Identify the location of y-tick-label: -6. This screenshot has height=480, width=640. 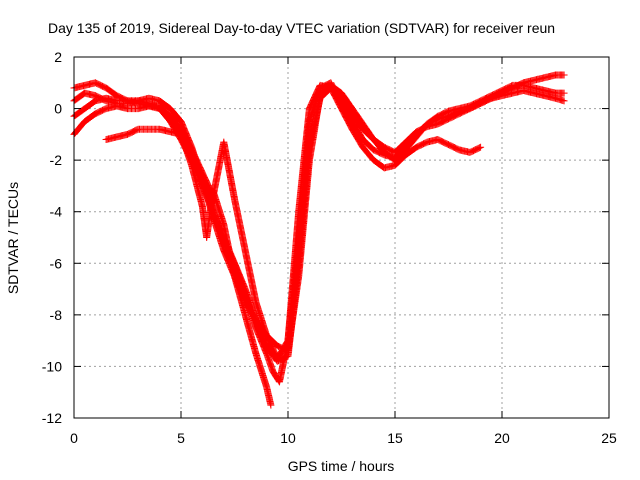
(56, 263).